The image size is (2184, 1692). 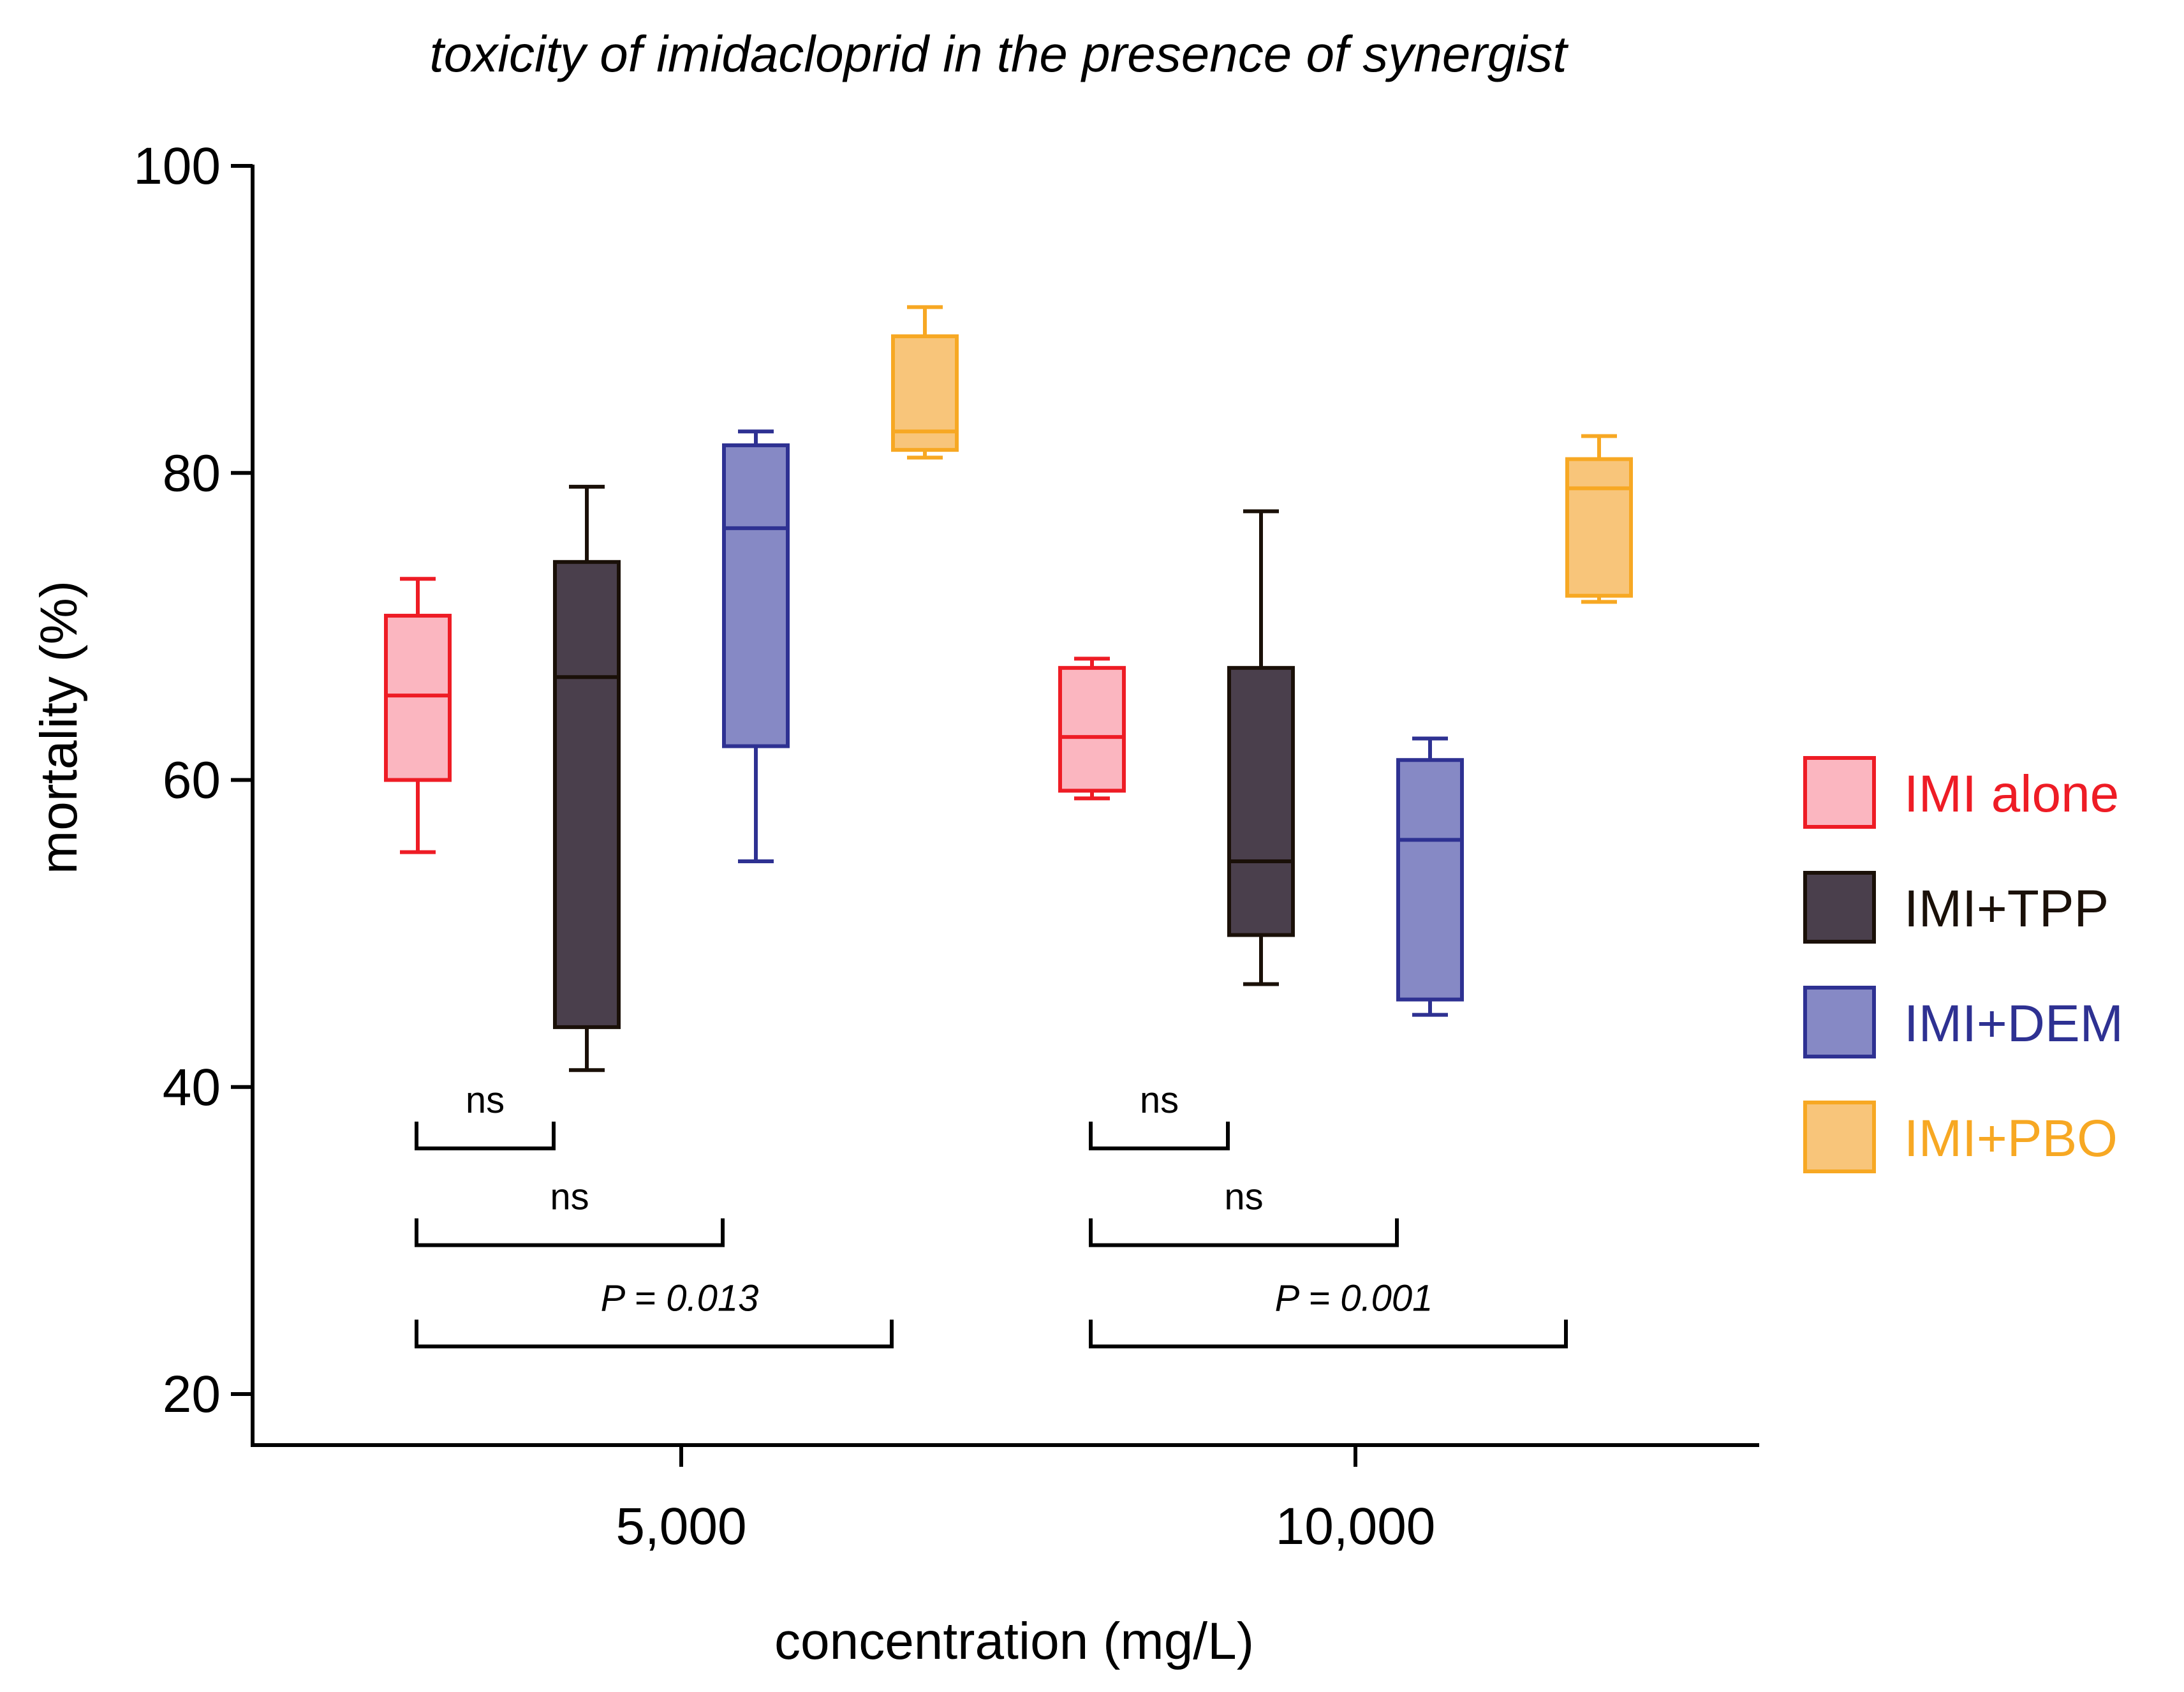 I want to click on x-tick-label: 5,000, so click(x=681, y=1526).